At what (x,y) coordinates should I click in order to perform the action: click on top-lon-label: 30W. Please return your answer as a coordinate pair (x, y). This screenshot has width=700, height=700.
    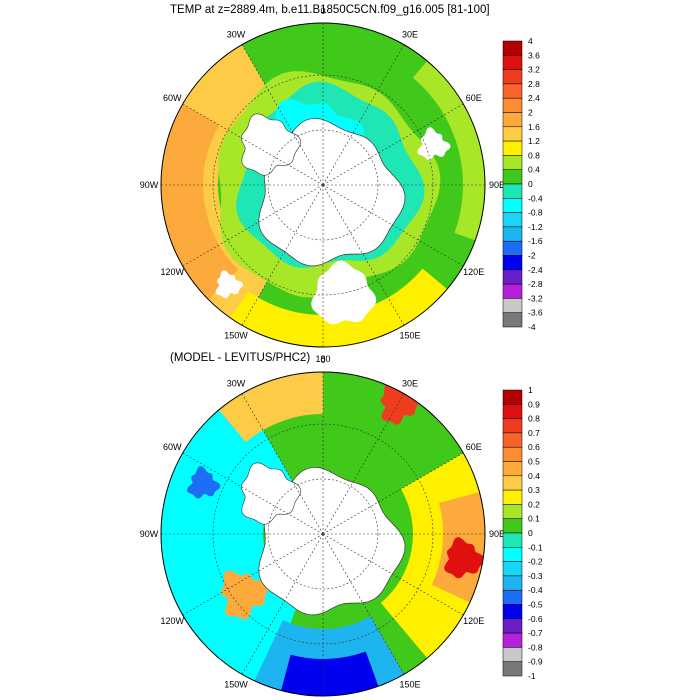
    Looking at the image, I should click on (236, 34).